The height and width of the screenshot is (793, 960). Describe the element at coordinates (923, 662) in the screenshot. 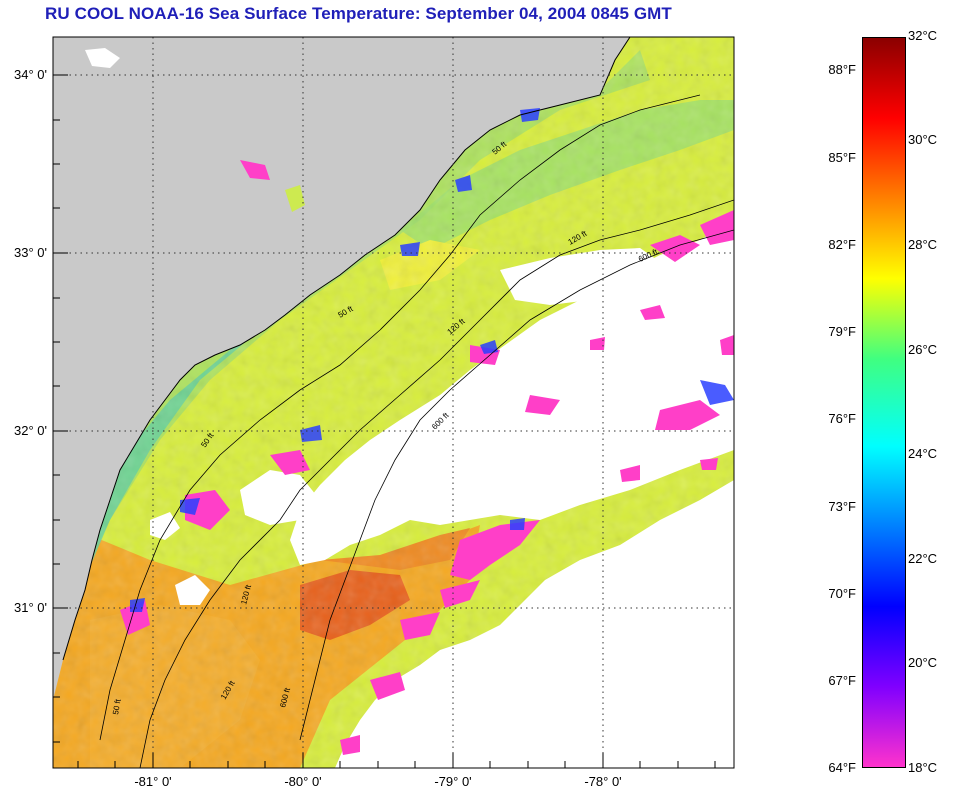

I see `celsius-label: 20°C` at that location.